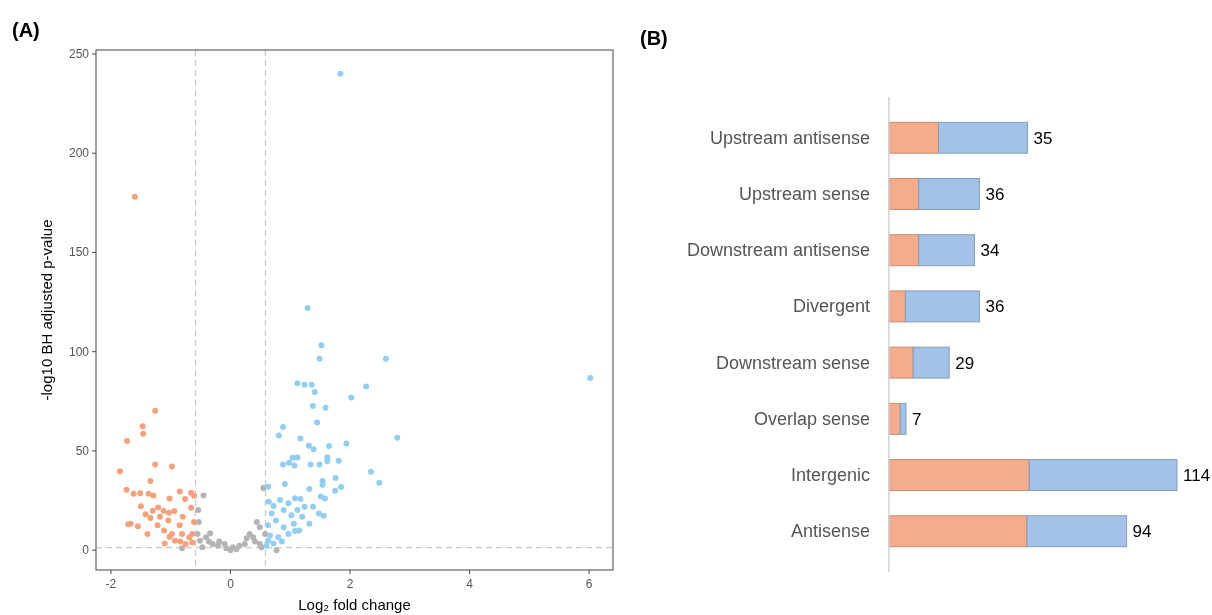 The height and width of the screenshot is (615, 1212). I want to click on y-tick-label: Divergent, so click(831, 306).